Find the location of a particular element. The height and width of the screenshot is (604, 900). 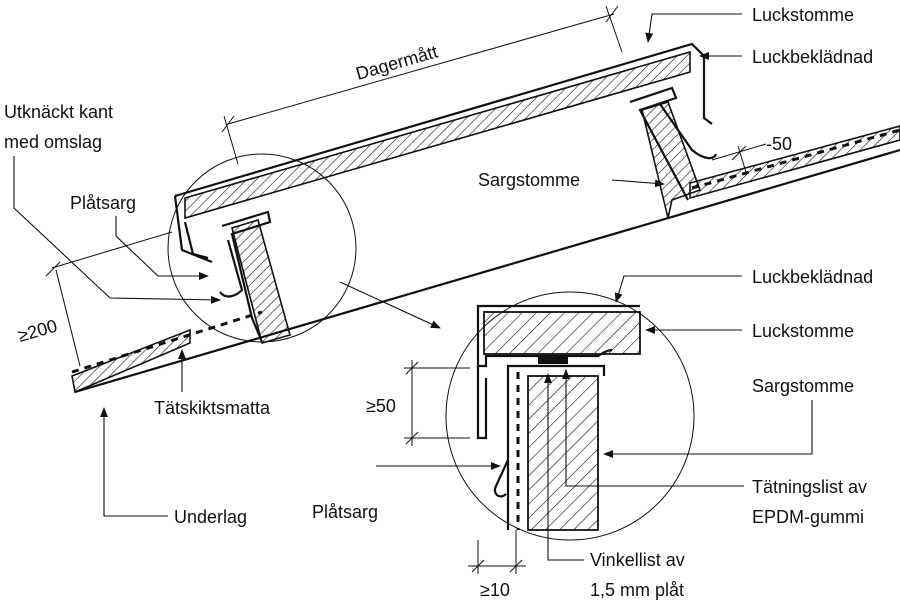

detail-circle-large is located at coordinates (570, 416).